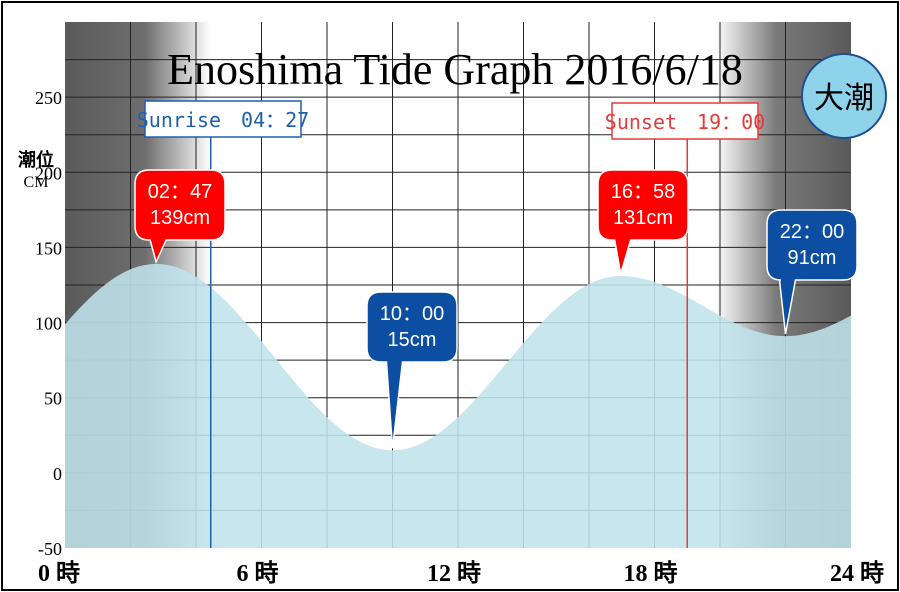 The height and width of the screenshot is (592, 900). Describe the element at coordinates (412, 340) in the screenshot. I see `marker-level-label: 15cm` at that location.